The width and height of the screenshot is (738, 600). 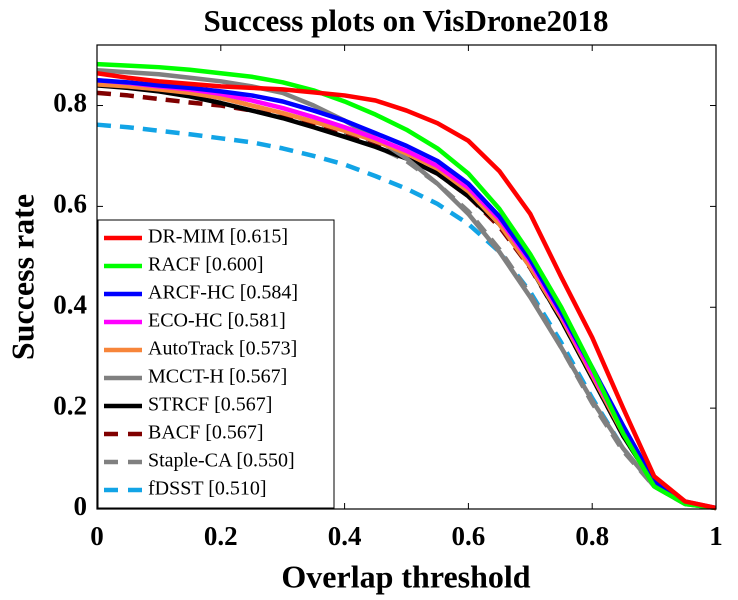 What do you see at coordinates (405, 20) in the screenshot?
I see `chart-title: Success plots on VisDrone2018` at bounding box center [405, 20].